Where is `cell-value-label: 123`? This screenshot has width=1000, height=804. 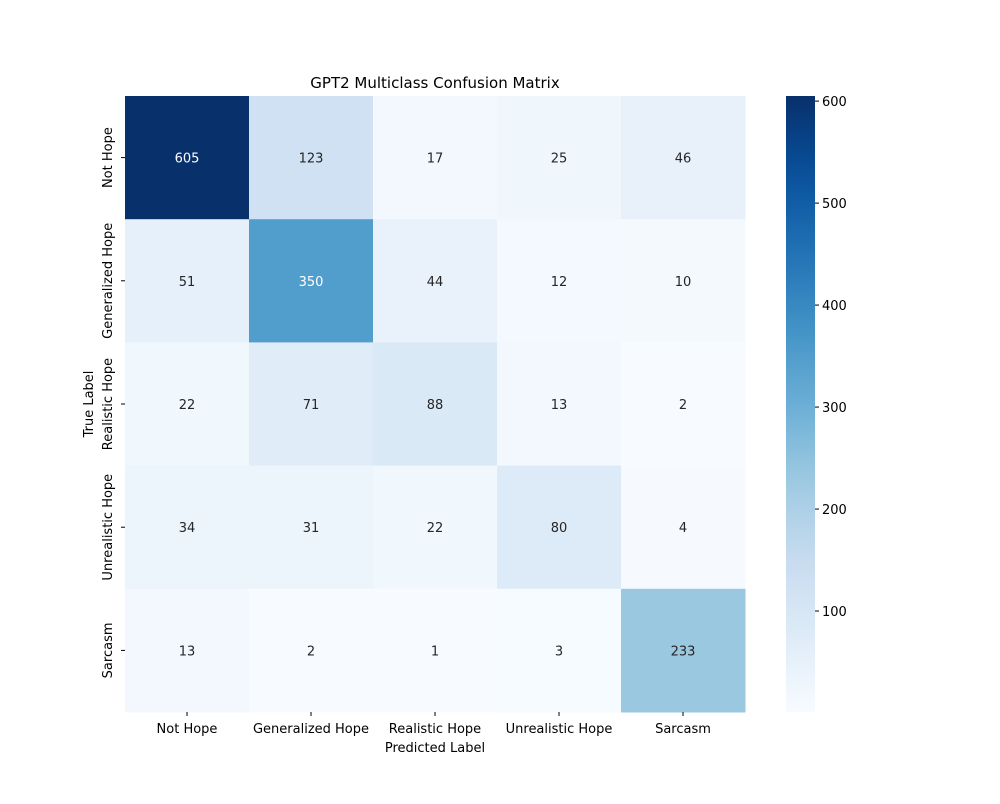
cell-value-label: 123 is located at coordinates (311, 159).